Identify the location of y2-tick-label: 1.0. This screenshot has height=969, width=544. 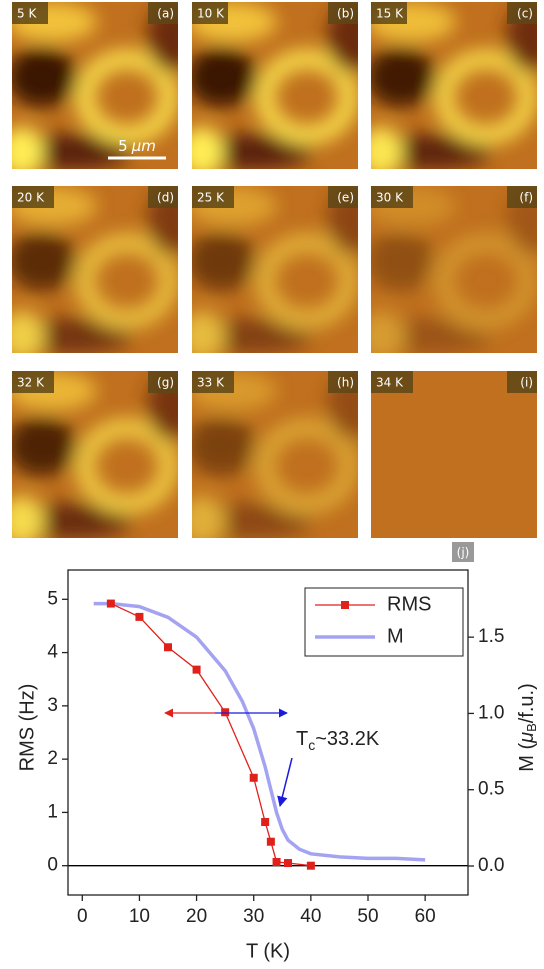
(491, 712).